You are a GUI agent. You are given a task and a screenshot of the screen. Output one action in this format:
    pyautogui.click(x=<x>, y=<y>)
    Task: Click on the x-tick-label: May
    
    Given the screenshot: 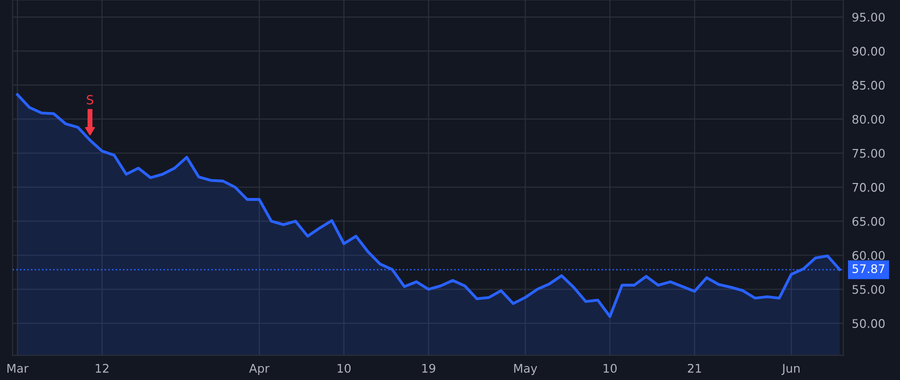 What is the action you would take?
    pyautogui.click(x=526, y=370)
    